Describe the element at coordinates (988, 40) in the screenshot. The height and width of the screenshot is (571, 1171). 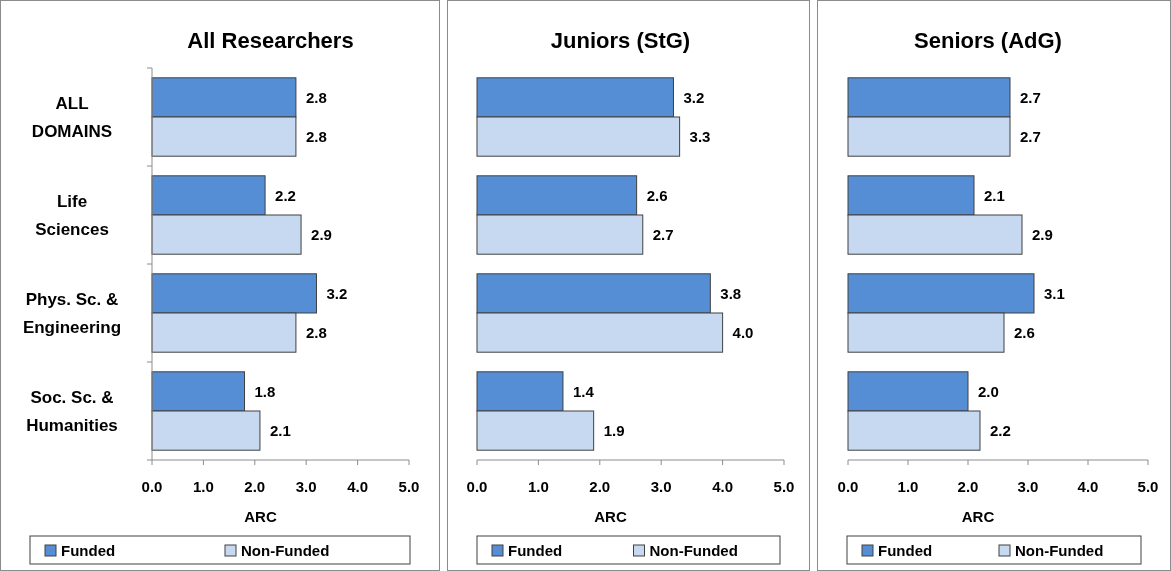
I see `chart-title: Seniors (AdG)` at that location.